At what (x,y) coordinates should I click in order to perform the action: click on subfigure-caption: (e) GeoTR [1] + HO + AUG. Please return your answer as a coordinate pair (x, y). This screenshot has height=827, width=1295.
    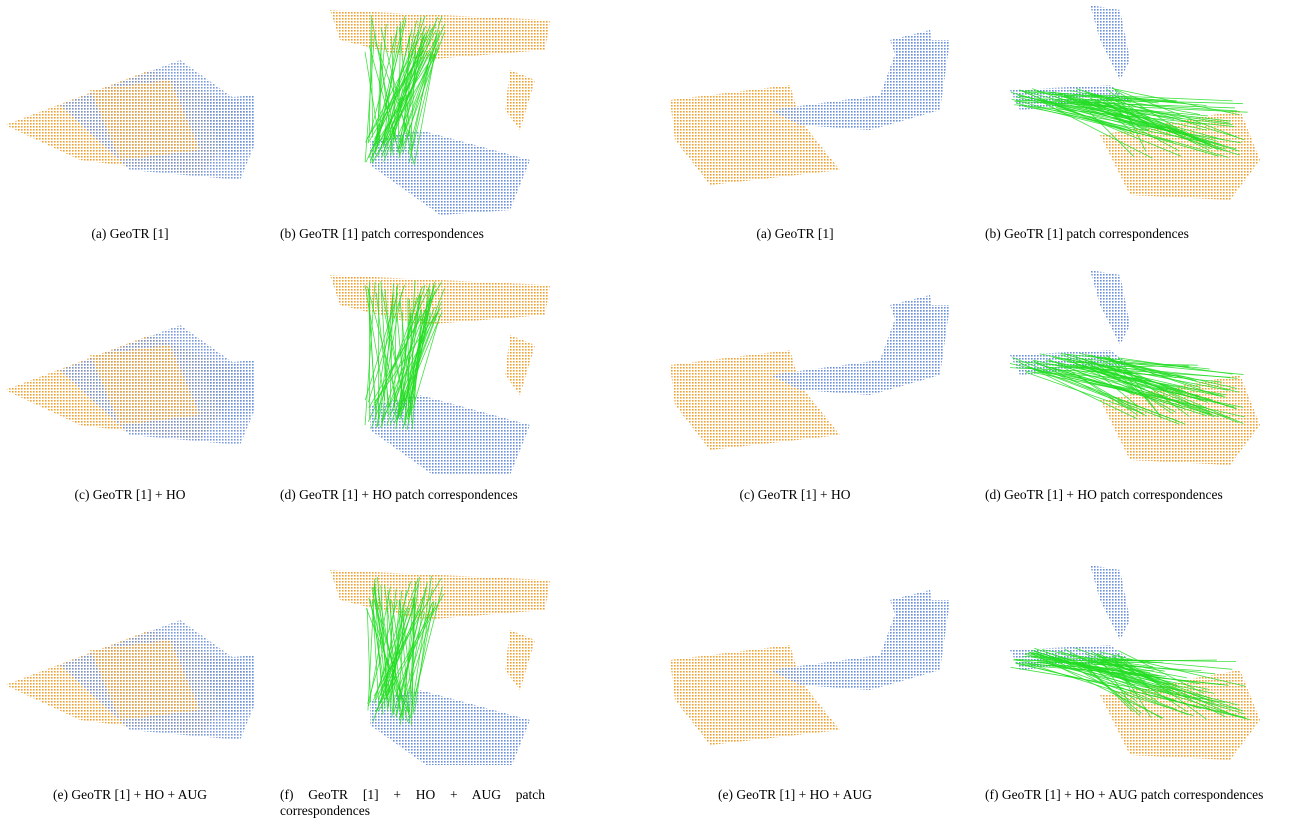
    Looking at the image, I should click on (795, 794).